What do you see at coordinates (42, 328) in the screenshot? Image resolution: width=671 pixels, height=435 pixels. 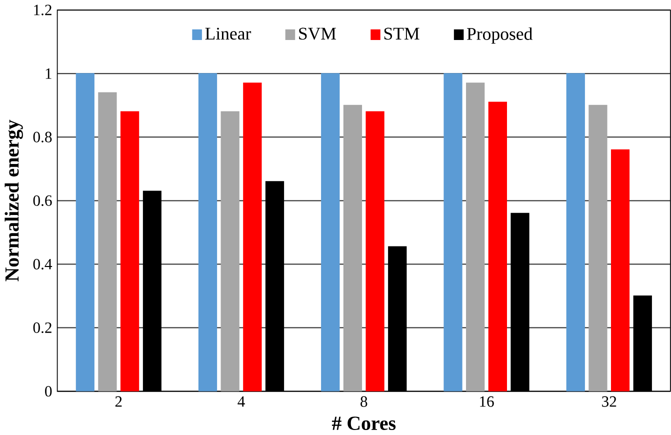 I see `y-tick-label: 0.2` at bounding box center [42, 328].